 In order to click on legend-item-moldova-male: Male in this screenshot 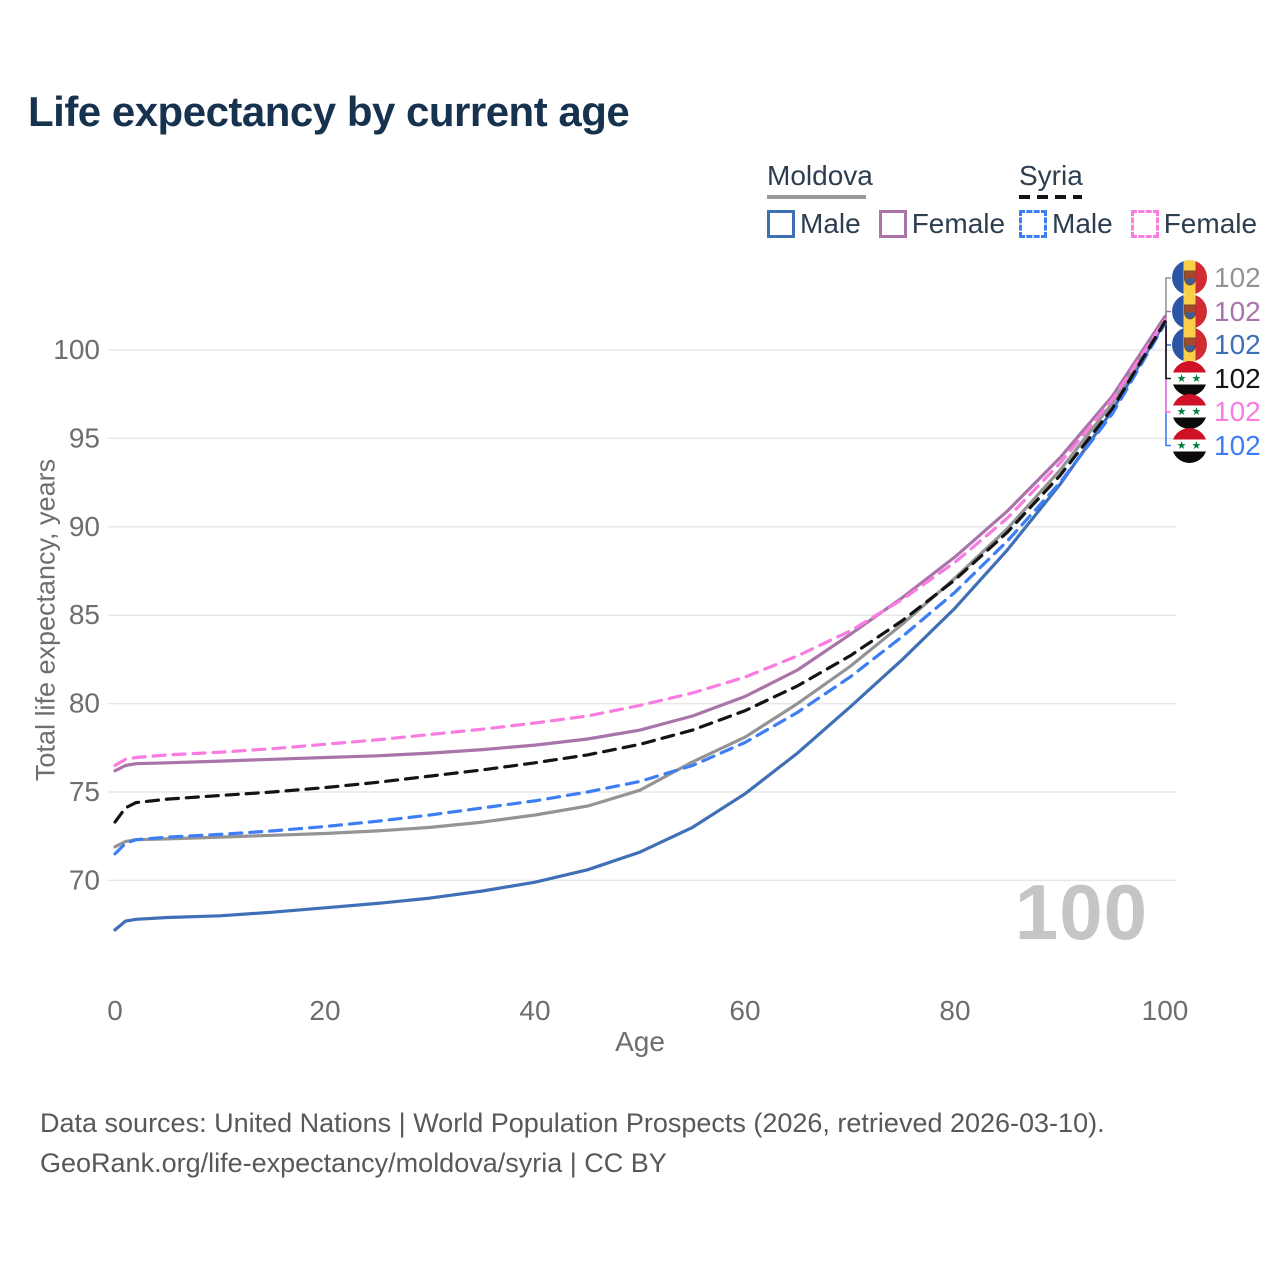, I will do `click(814, 224)`.